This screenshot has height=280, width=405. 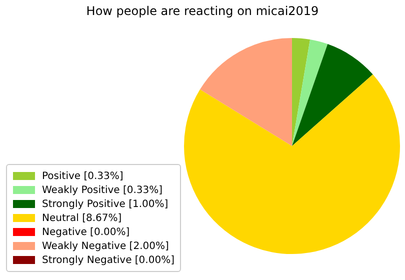 What do you see at coordinates (82, 218) in the screenshot?
I see `legend-label: Neutral [8.67%]` at bounding box center [82, 218].